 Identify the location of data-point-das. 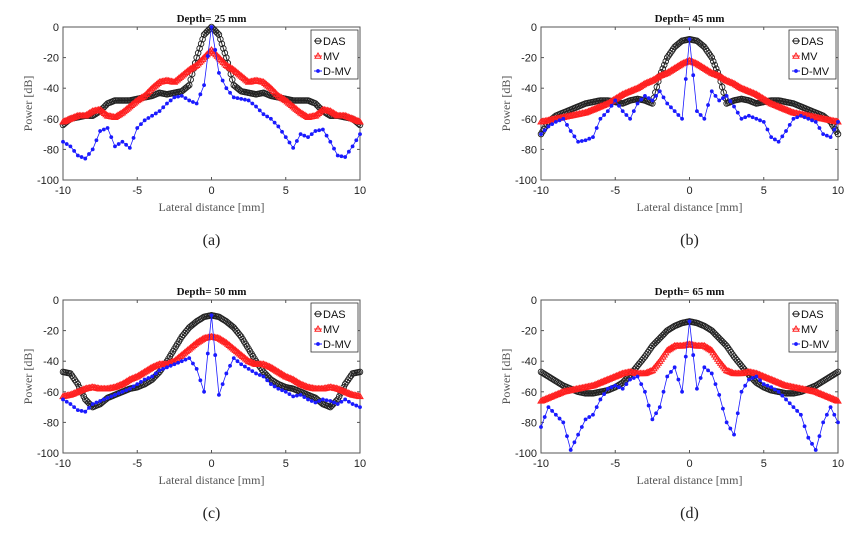
(219, 34).